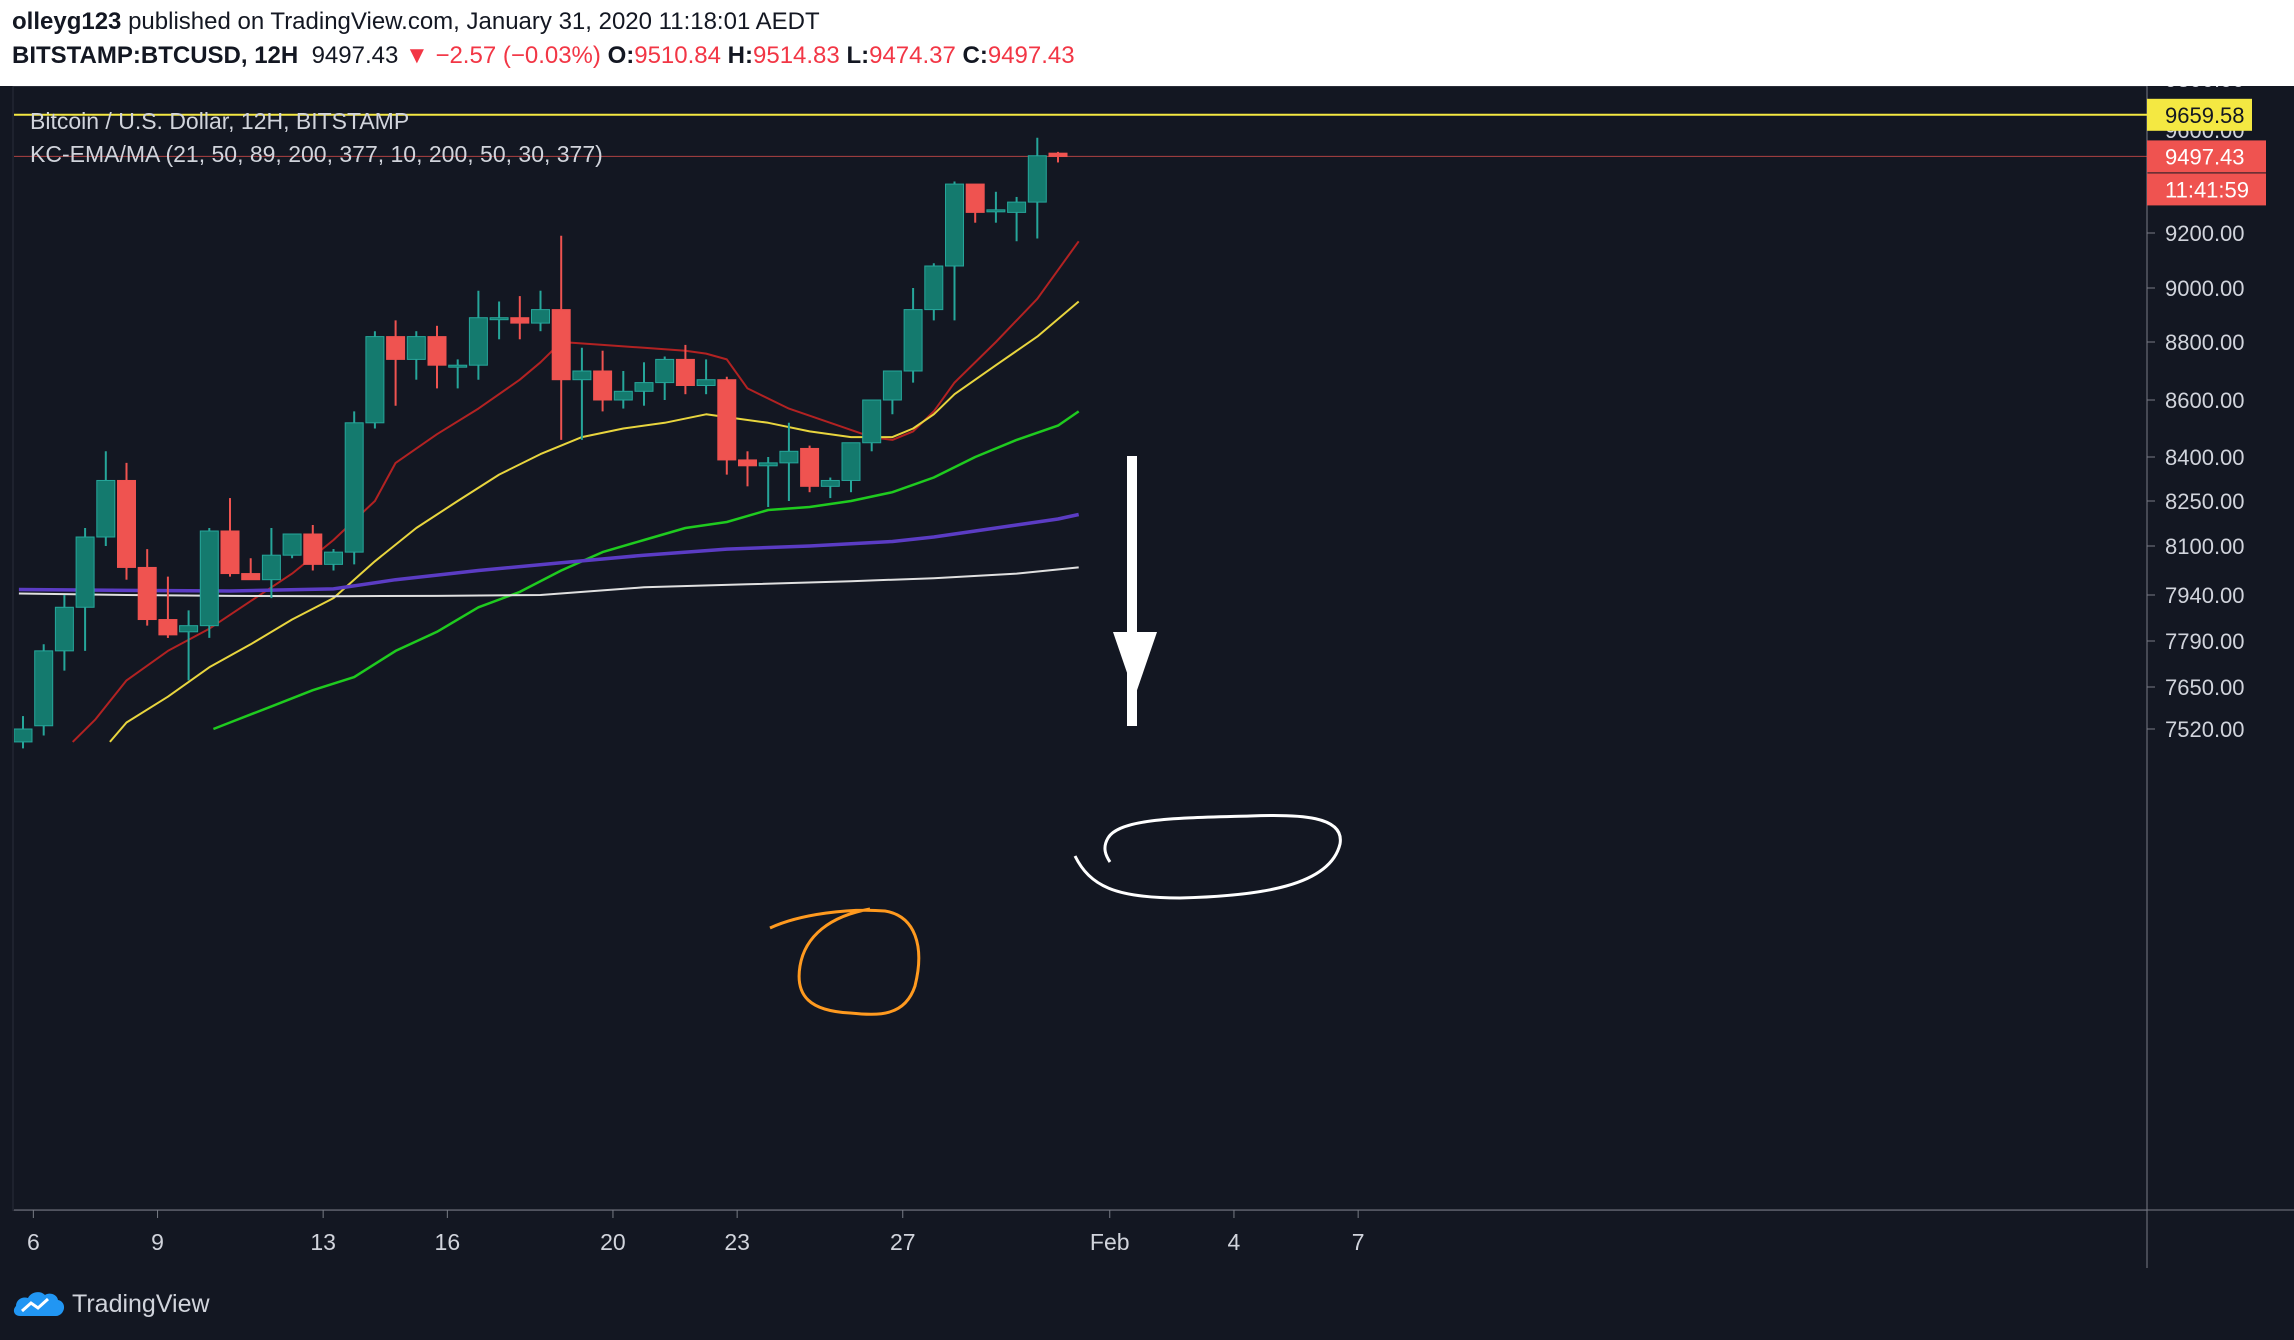 The width and height of the screenshot is (2294, 1340). I want to click on price-tick-label: 8800.00, so click(2205, 342).